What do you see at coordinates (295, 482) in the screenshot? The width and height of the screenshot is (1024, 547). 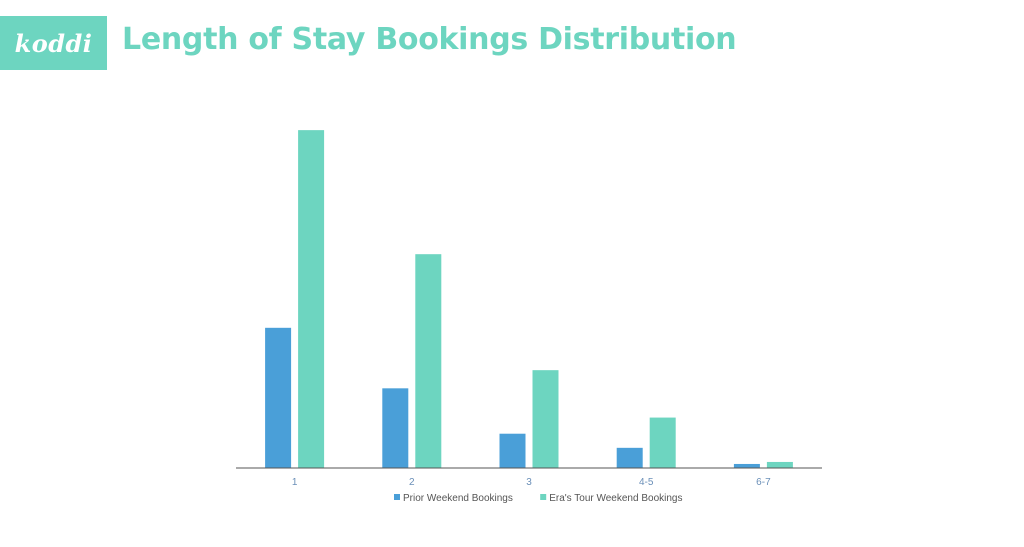 I see `x-tick-label: 1` at bounding box center [295, 482].